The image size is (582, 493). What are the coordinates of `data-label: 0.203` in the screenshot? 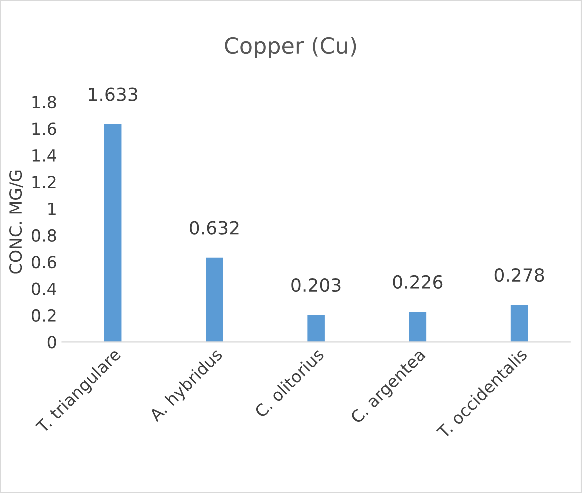 It's located at (316, 285).